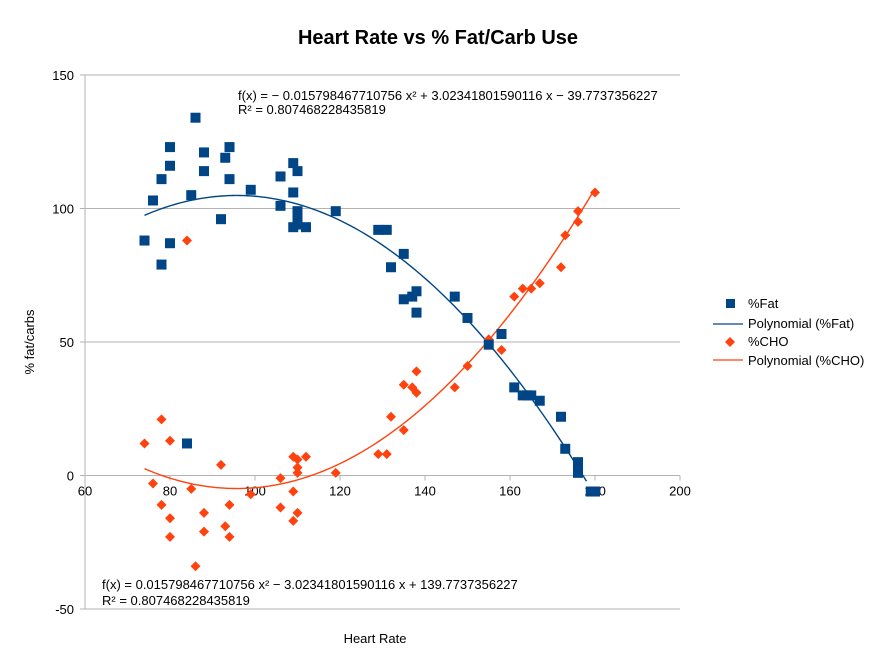  Describe the element at coordinates (425, 491) in the screenshot. I see `x-tick-label: 140` at that location.